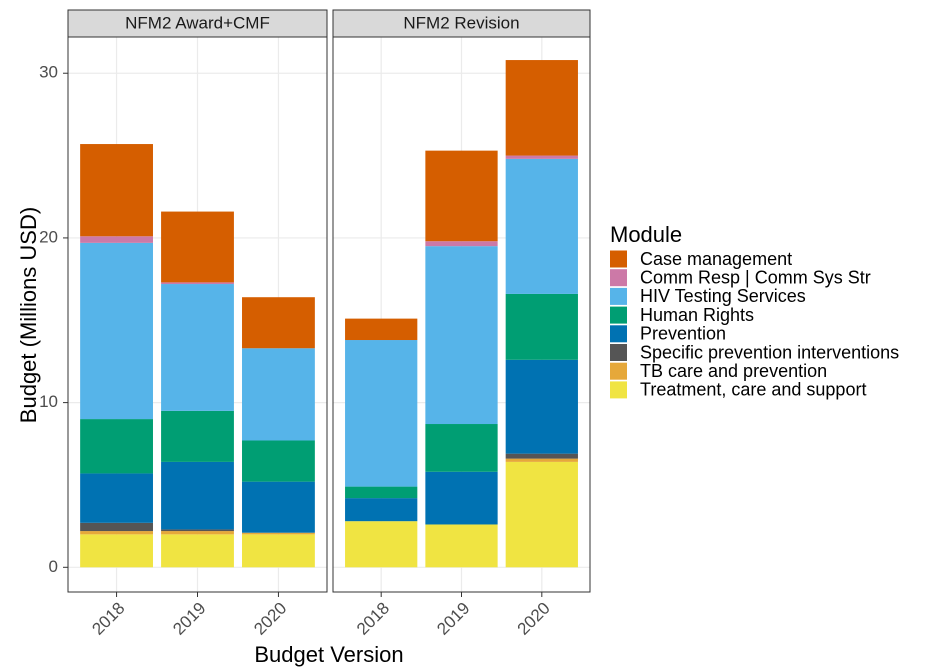 The height and width of the screenshot is (670, 937). I want to click on x-axis-title: Budget Version, so click(328, 654).